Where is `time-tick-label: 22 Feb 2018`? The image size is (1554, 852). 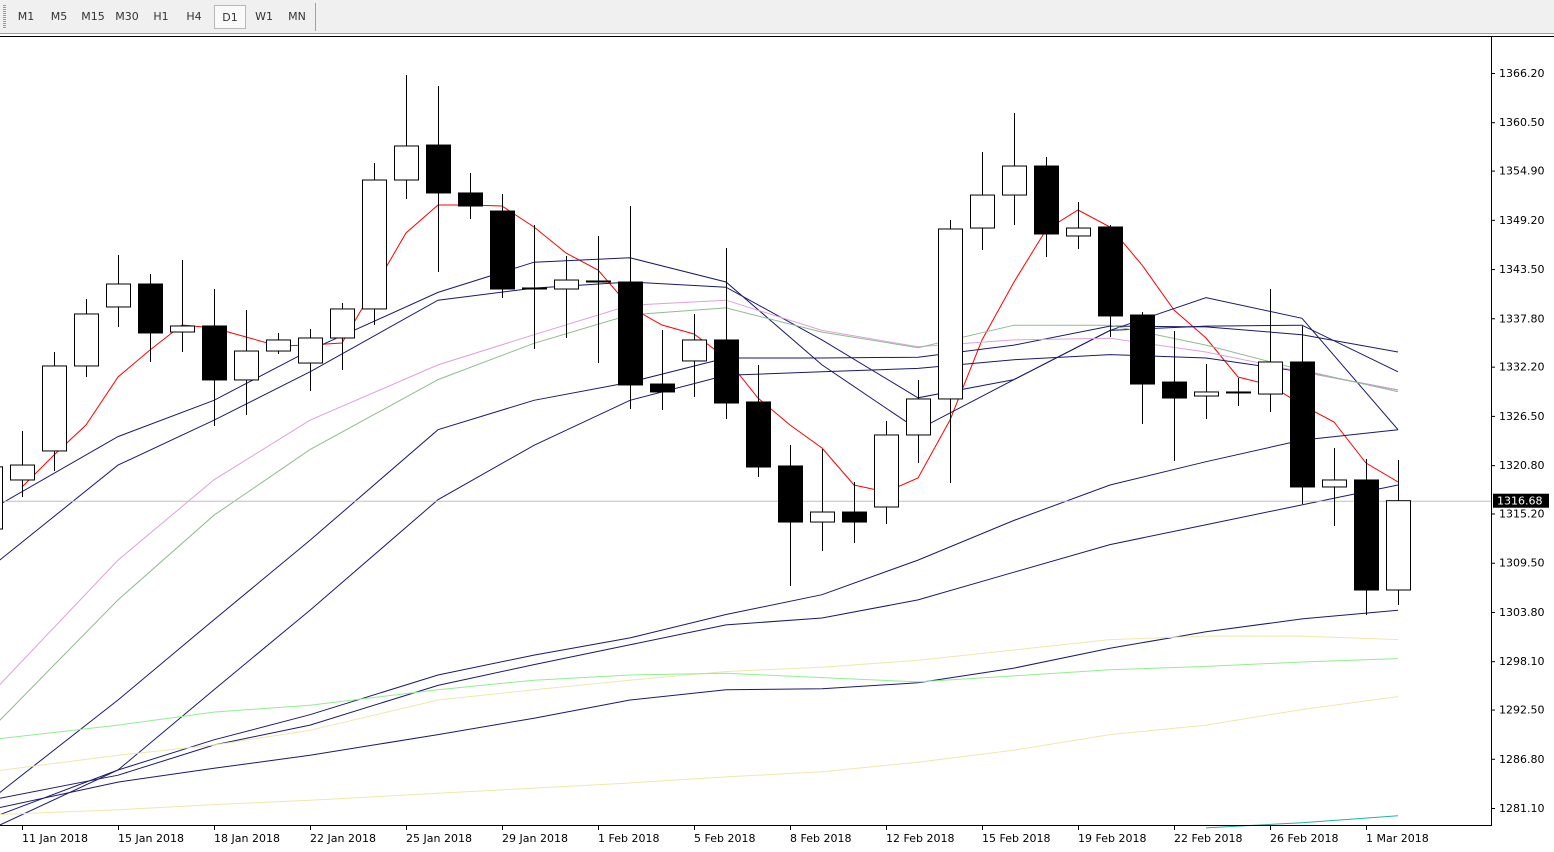 time-tick-label: 22 Feb 2018 is located at coordinates (1208, 838).